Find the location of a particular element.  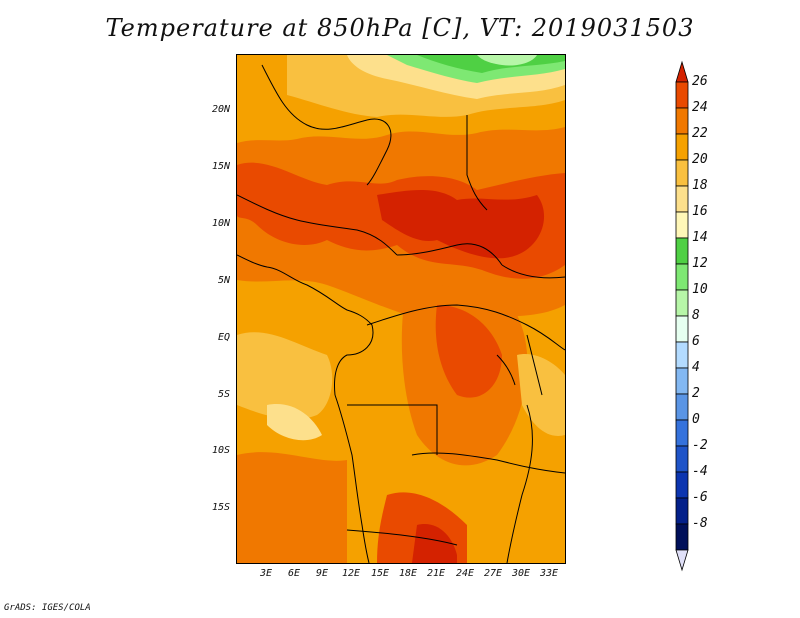

lat-label: 10N is located at coordinates (220, 223).